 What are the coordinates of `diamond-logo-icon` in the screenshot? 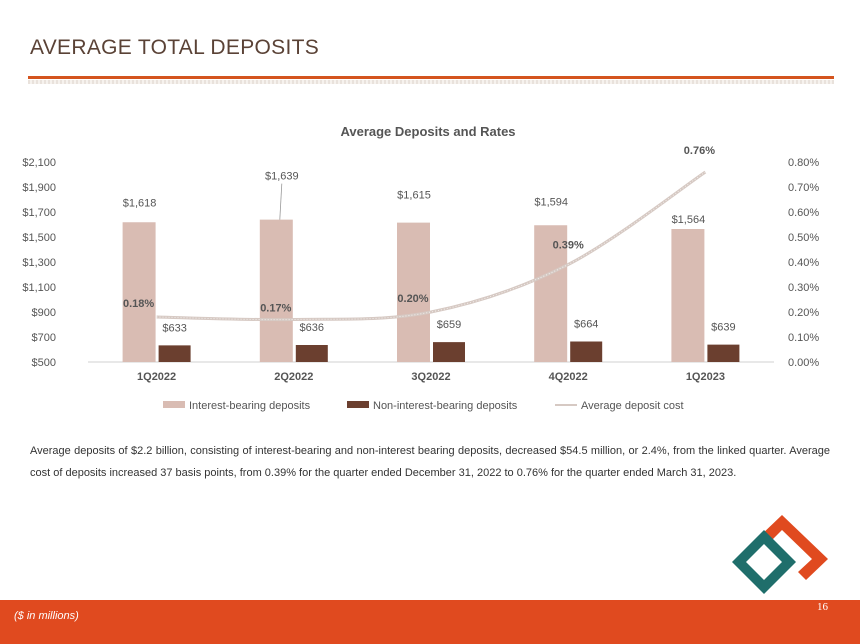 It's located at (780, 554).